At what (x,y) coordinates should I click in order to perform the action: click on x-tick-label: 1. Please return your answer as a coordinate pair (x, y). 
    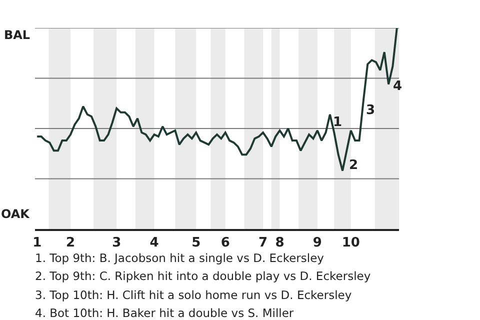
    Looking at the image, I should click on (37, 243).